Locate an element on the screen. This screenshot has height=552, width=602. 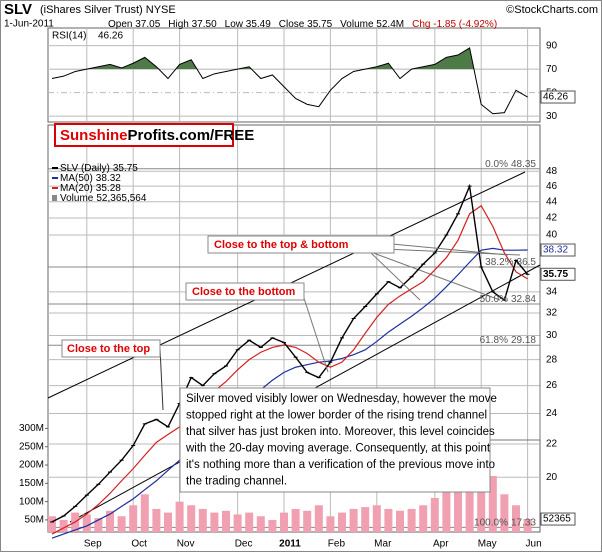
fib-pct: 61.8% is located at coordinates (494, 340).